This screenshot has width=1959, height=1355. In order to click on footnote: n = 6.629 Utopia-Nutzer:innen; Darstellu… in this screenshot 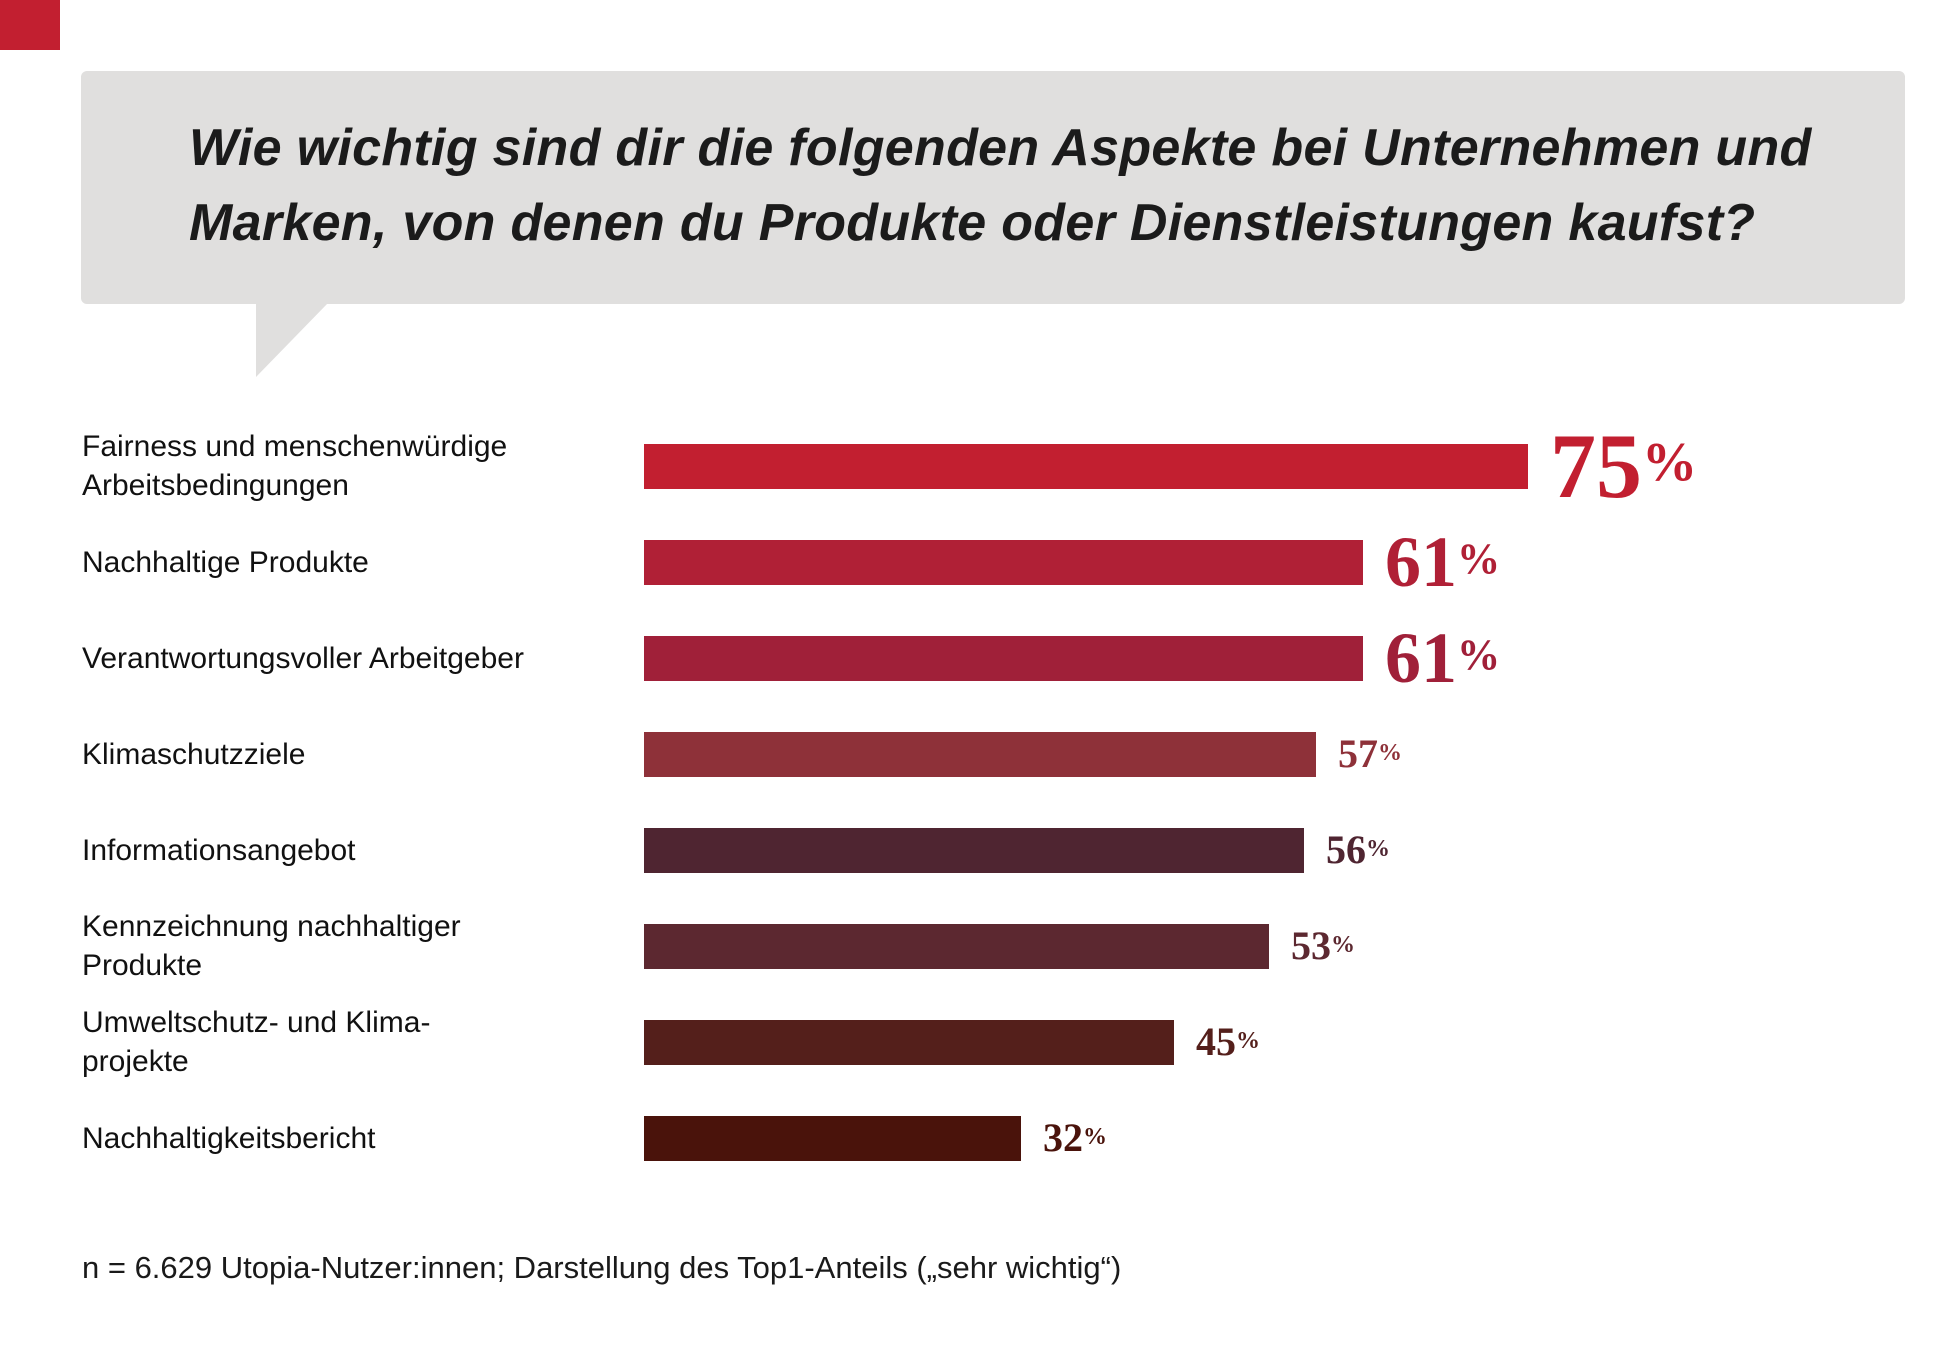, I will do `click(602, 1267)`.